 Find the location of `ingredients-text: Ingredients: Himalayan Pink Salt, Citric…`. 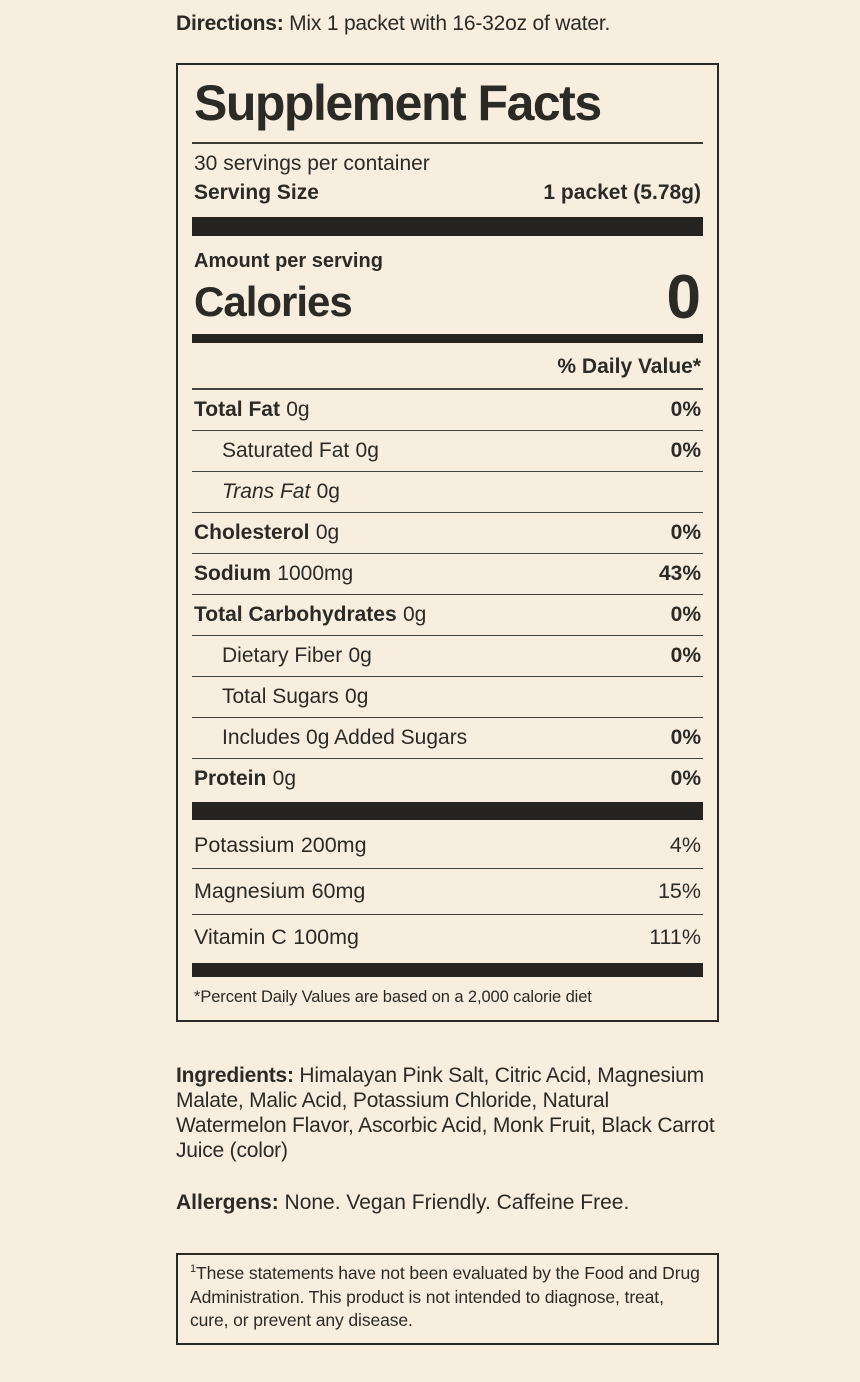

ingredients-text: Ingredients: Himalayan Pink Salt, Citric… is located at coordinates (447, 1114).